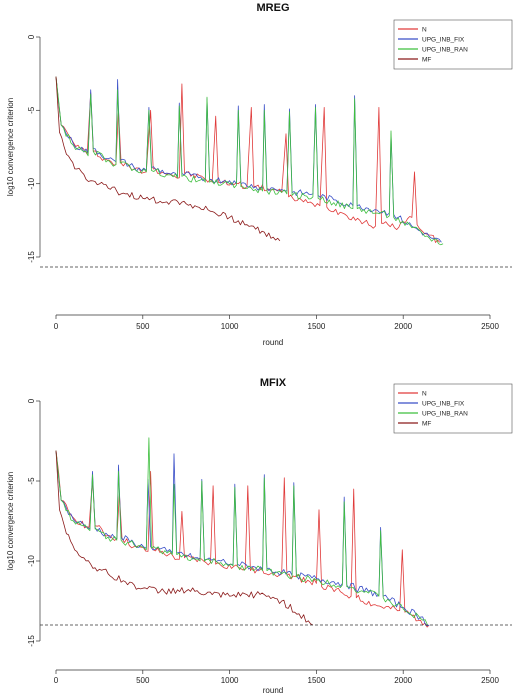 This screenshot has height=695, width=520. I want to click on chart-title: MREG, so click(273, 8).